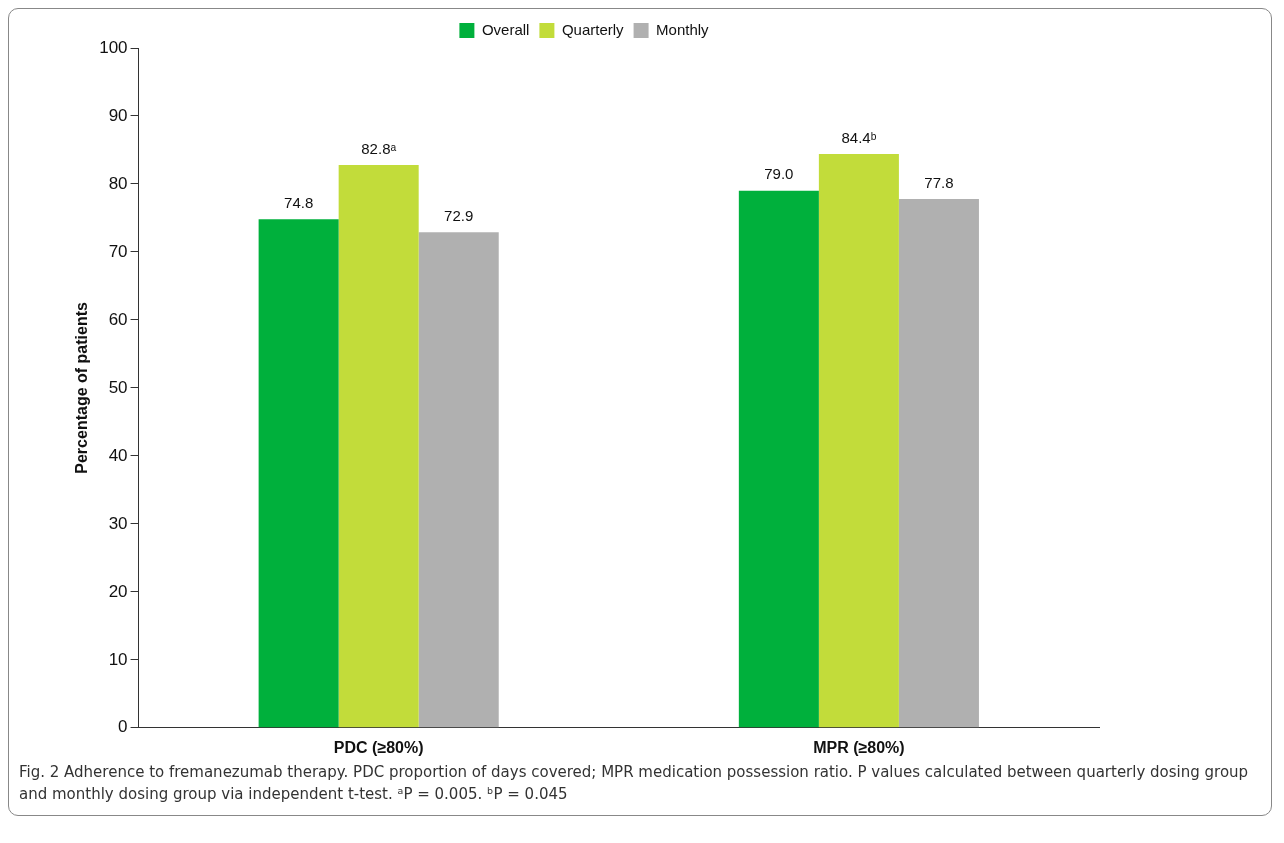 The width and height of the screenshot is (1284, 843). Describe the element at coordinates (123, 727) in the screenshot. I see `y-tick-label: 0` at that location.